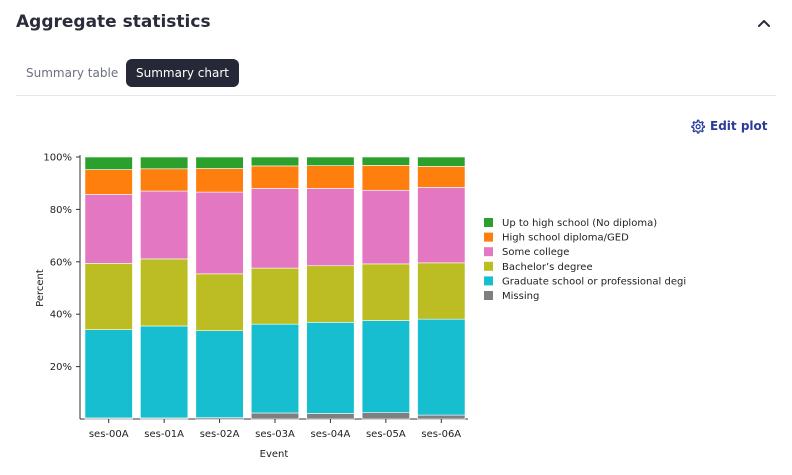  I want to click on y-axis-label: Percent, so click(40, 288).